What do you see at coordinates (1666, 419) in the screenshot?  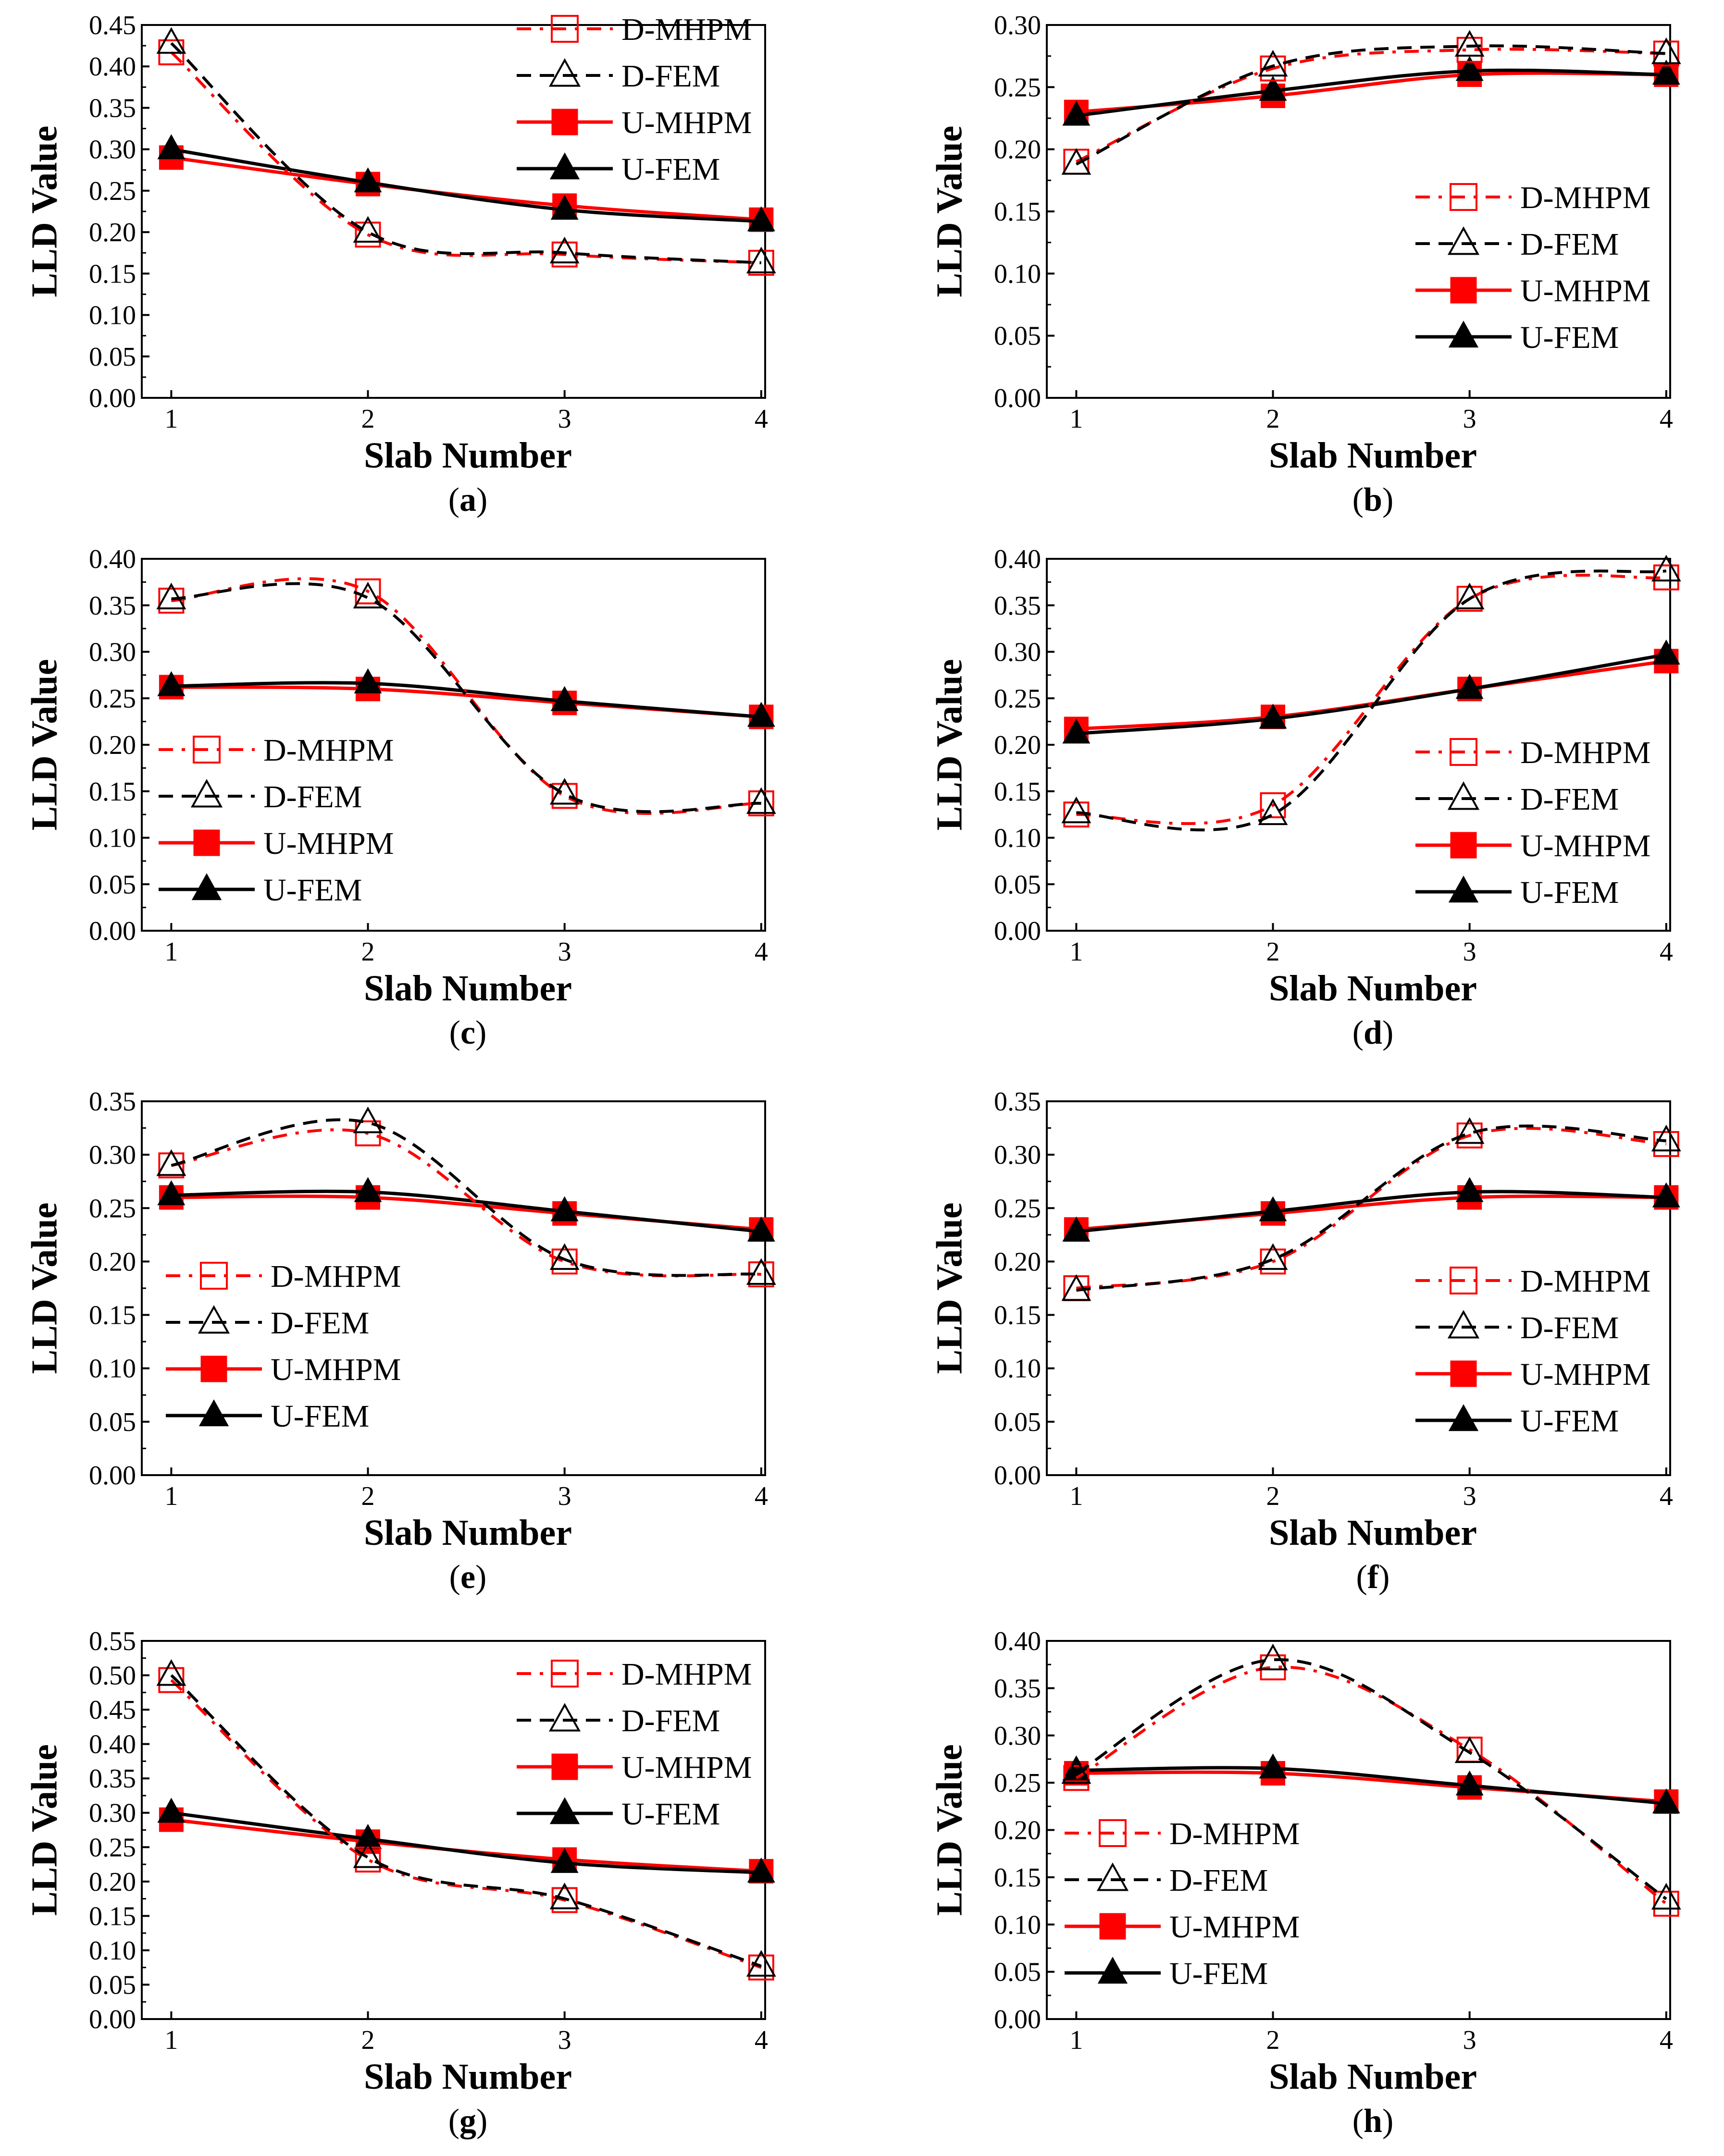 I see `x-tick-label: 4` at bounding box center [1666, 419].